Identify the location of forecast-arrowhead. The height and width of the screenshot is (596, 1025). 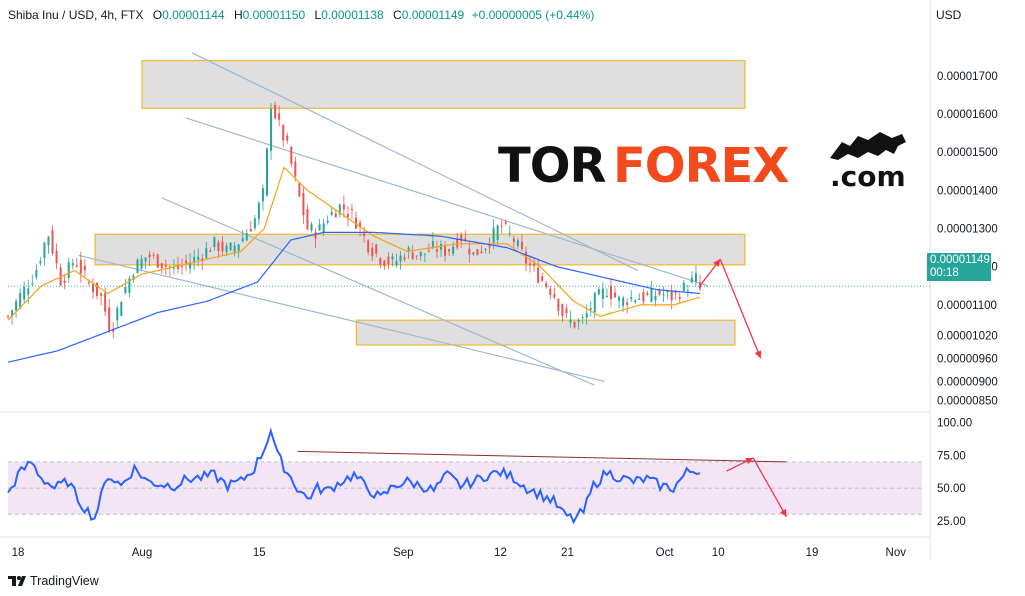
(758, 354).